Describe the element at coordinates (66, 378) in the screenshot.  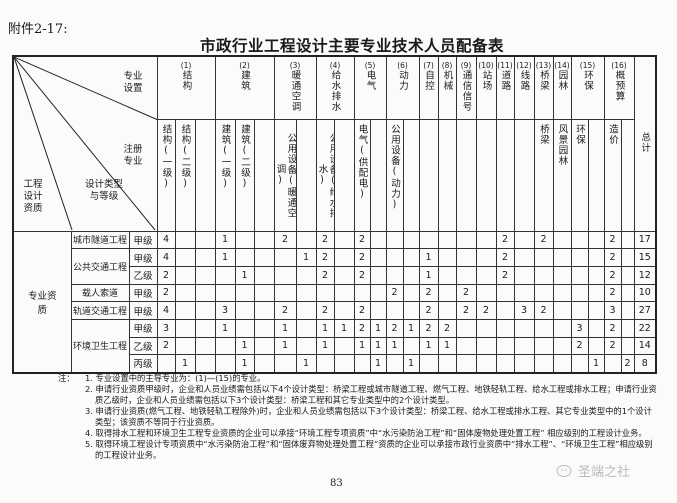
I see `notes-prefix: 注：` at that location.